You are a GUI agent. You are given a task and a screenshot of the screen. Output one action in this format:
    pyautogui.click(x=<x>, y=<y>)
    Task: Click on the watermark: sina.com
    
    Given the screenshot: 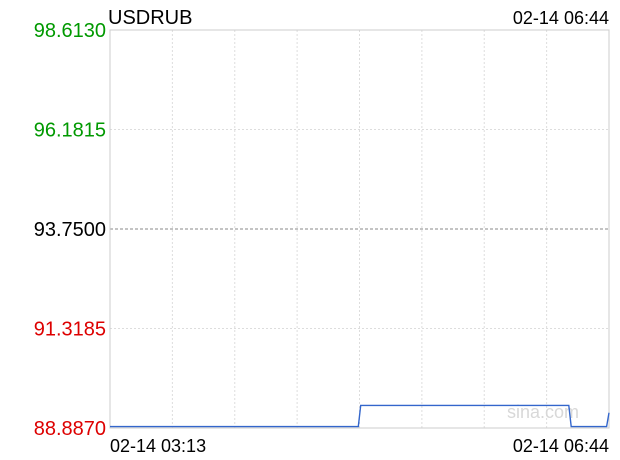 What is the action you would take?
    pyautogui.click(x=543, y=412)
    